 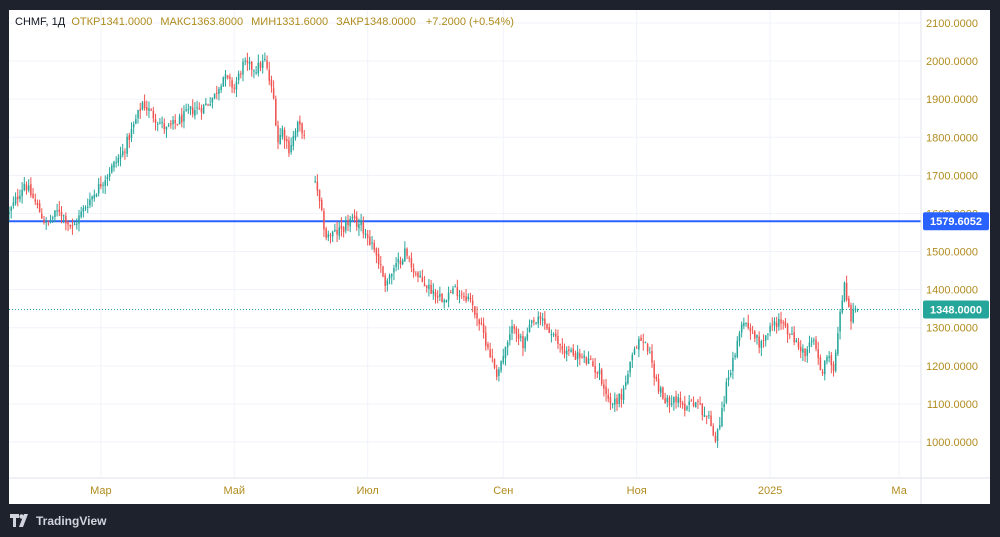 What do you see at coordinates (21, 521) in the screenshot?
I see `tradingview-logo-icon` at bounding box center [21, 521].